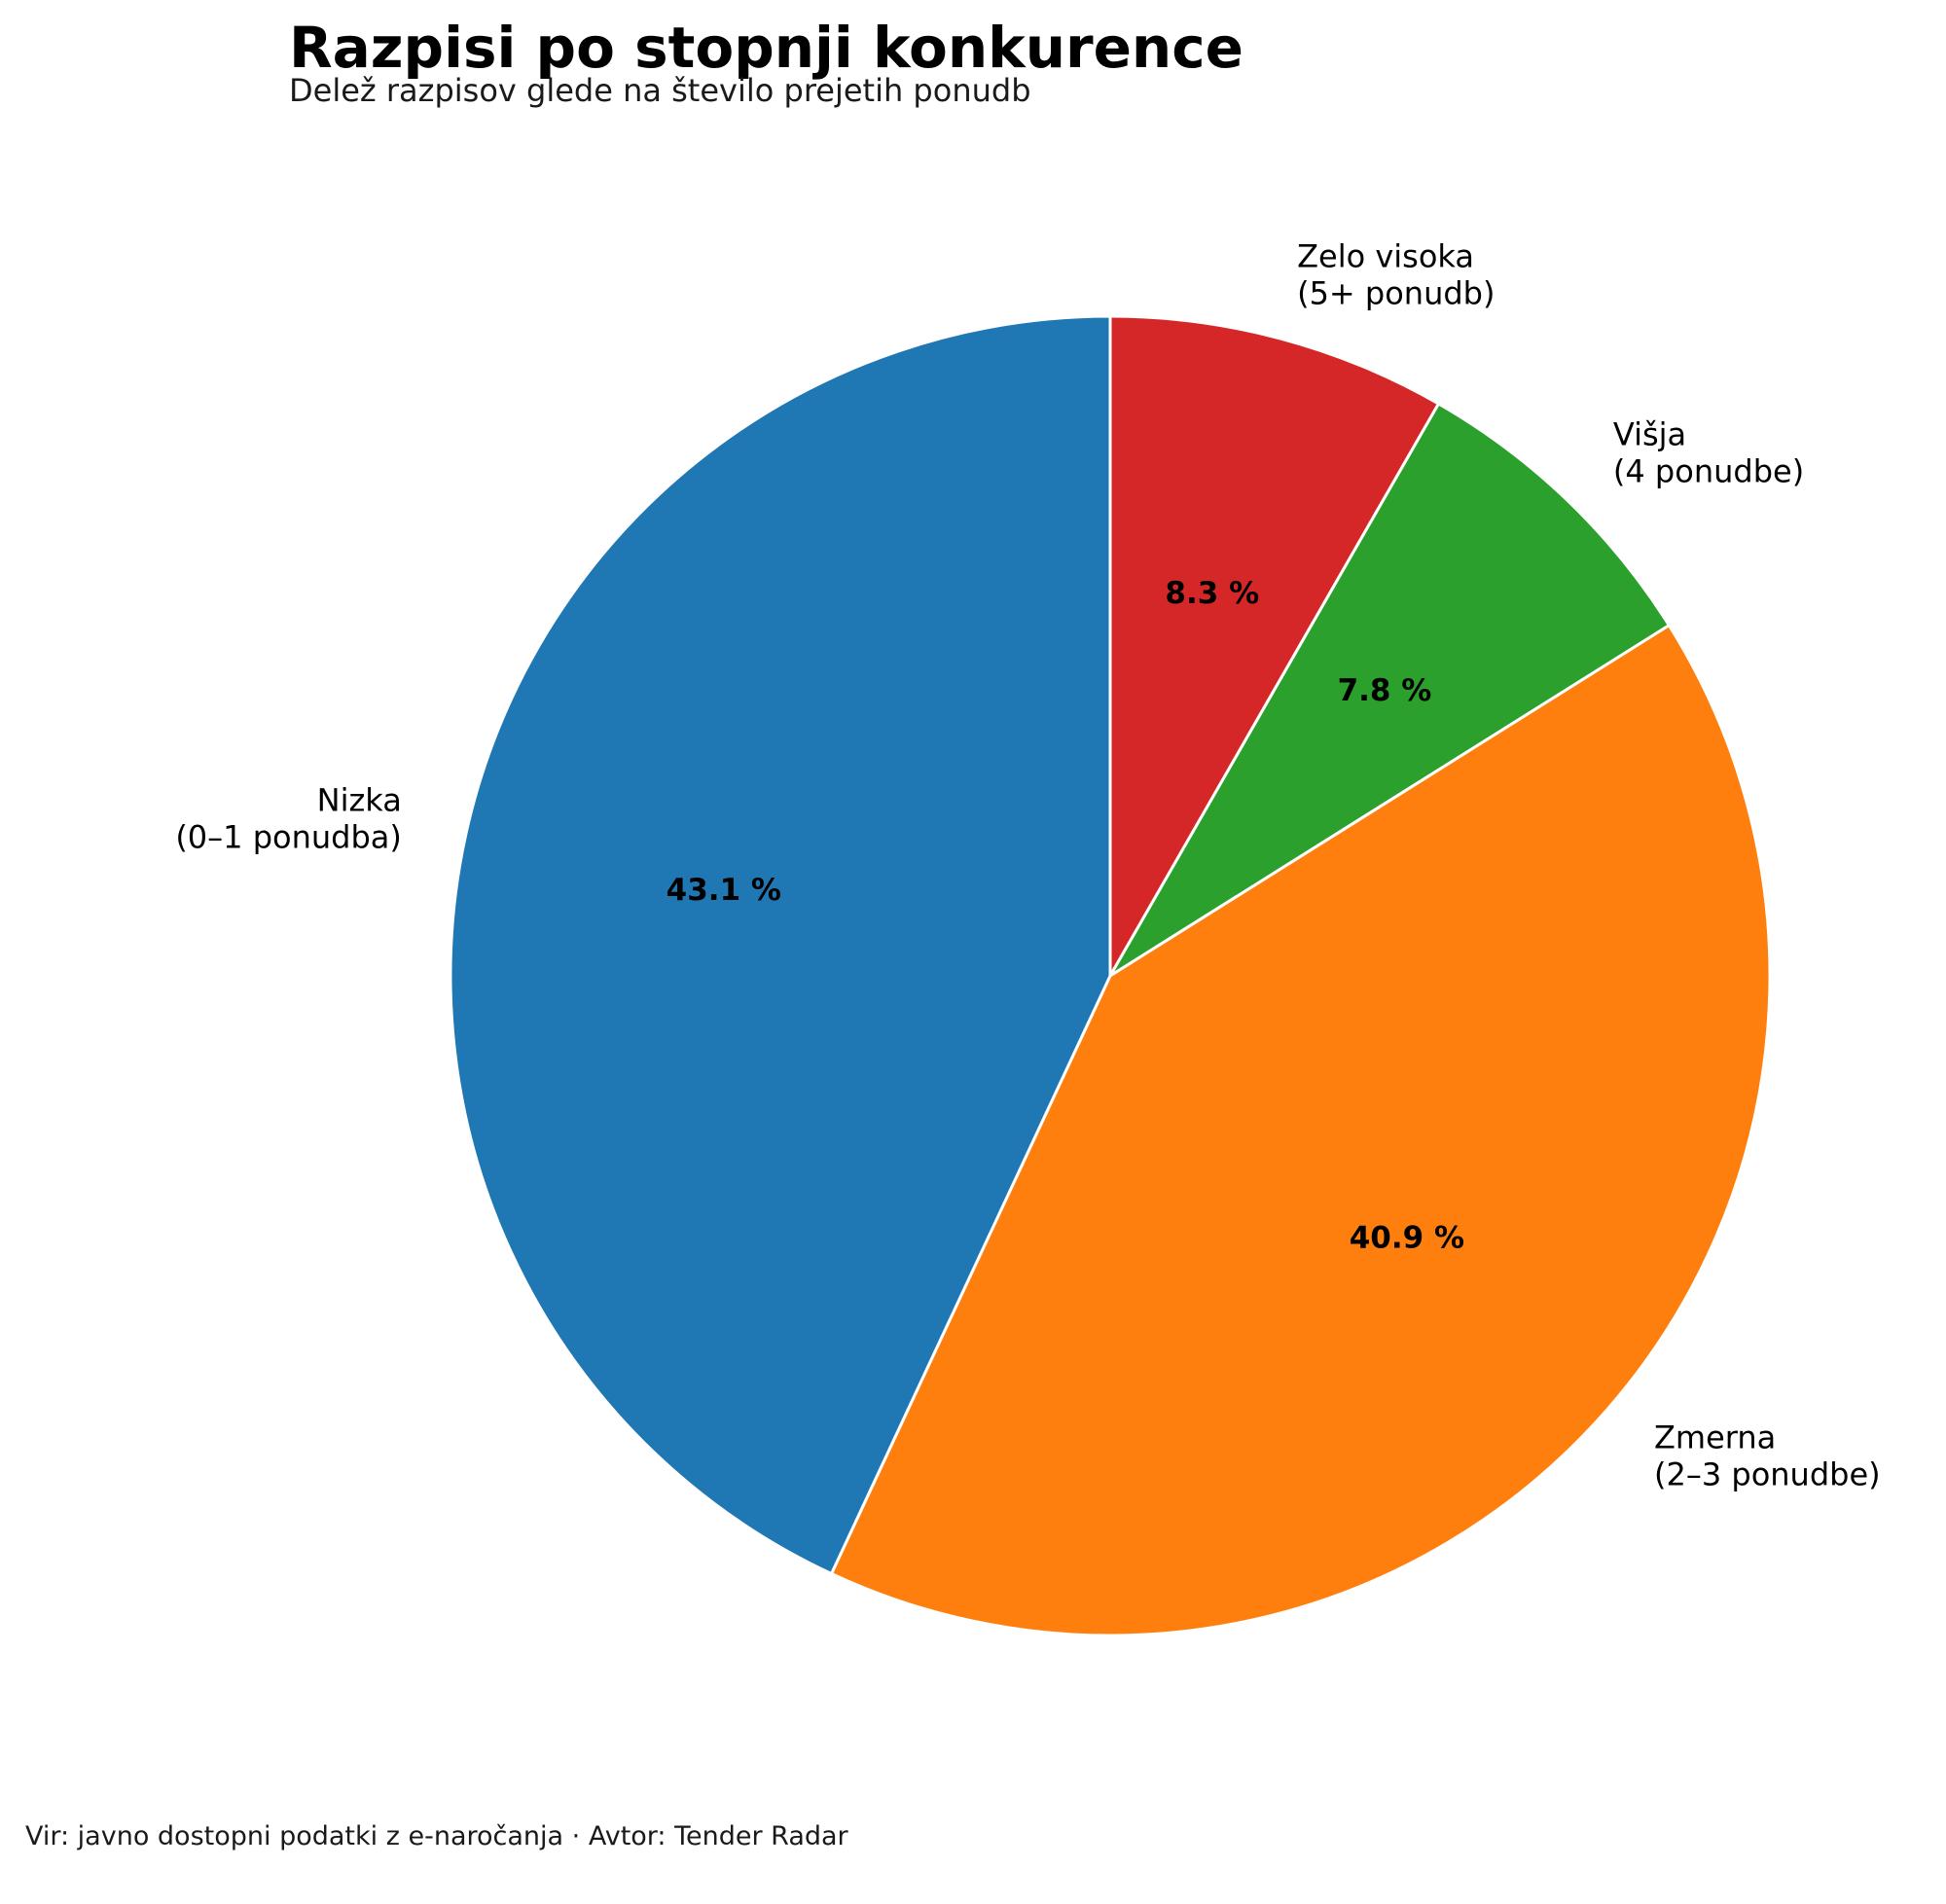 The image size is (1946, 1904). Describe the element at coordinates (359, 800) in the screenshot. I see `pie-category-label-line: Nizka` at that location.